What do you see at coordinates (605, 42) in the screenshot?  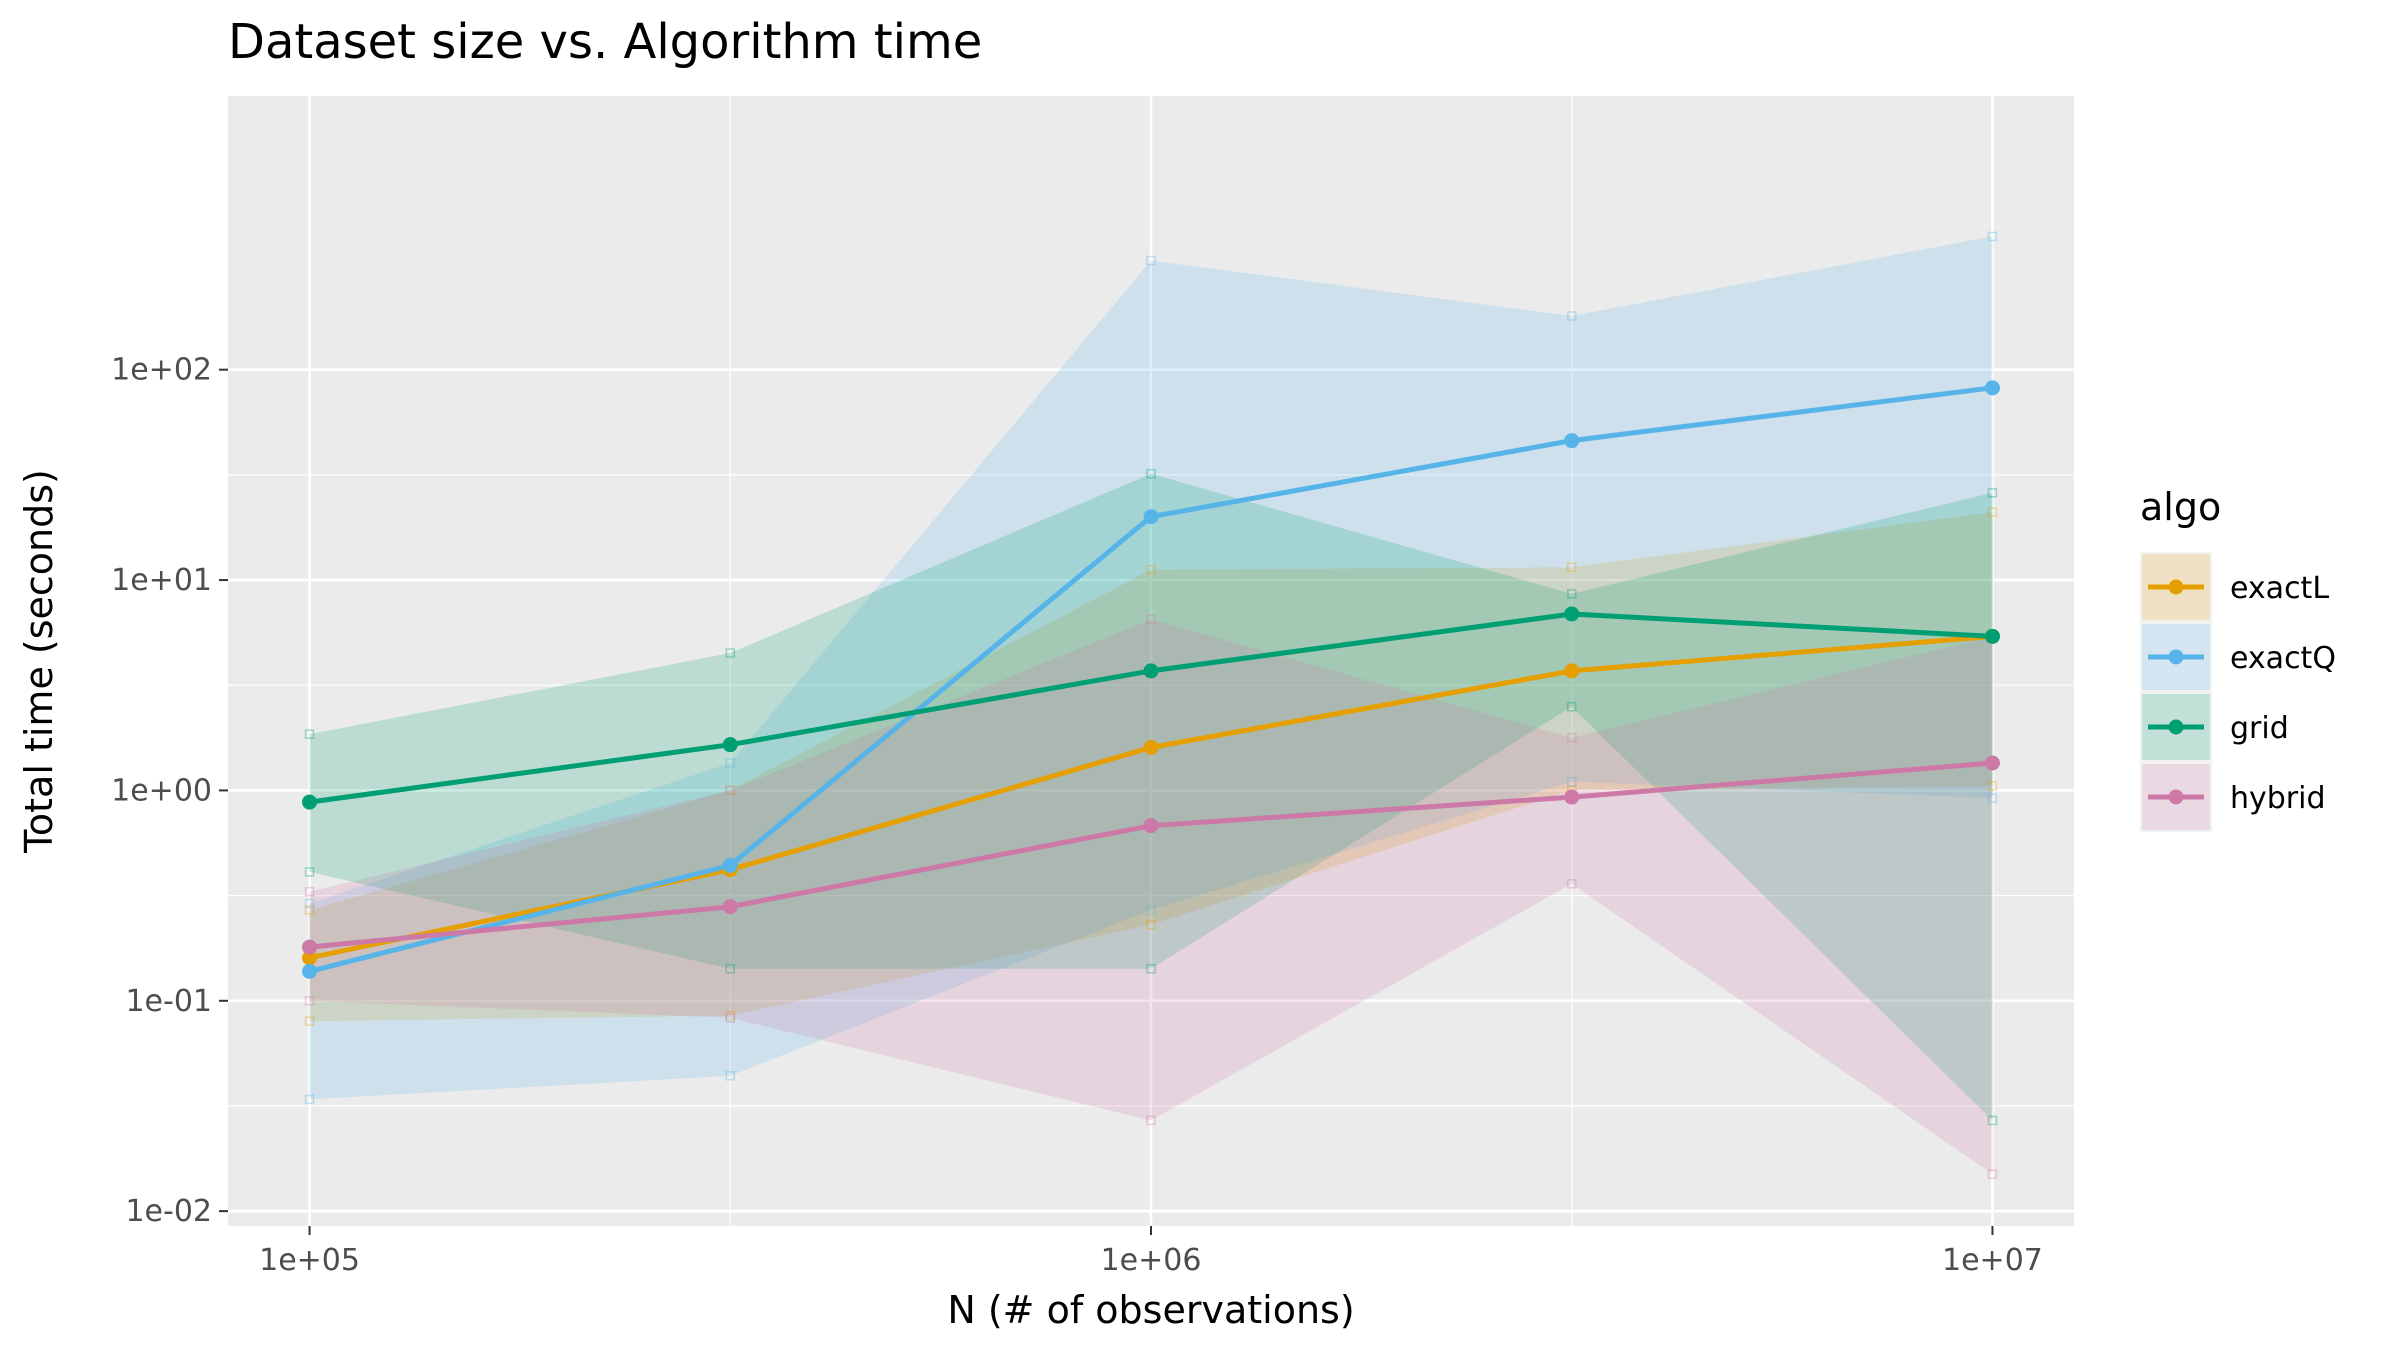 I see `chart-title: Dataset size vs. Algorithm time` at bounding box center [605, 42].